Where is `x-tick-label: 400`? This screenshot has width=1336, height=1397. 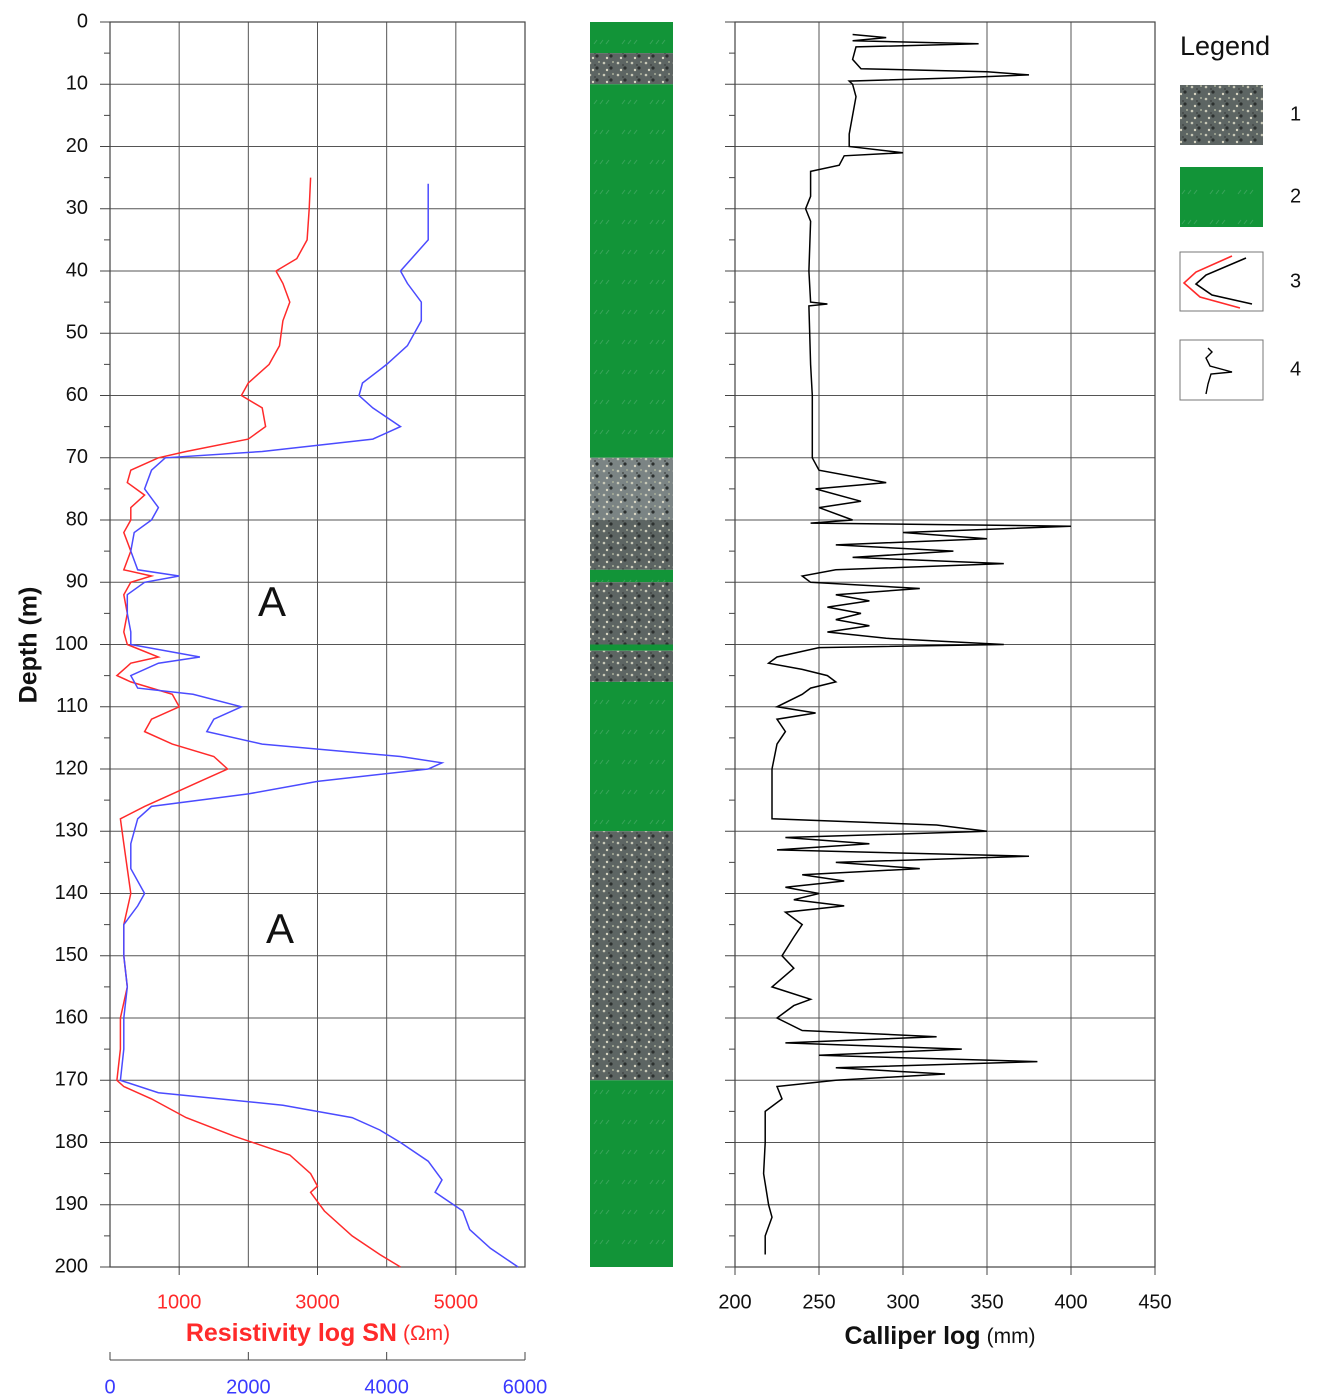 x-tick-label: 400 is located at coordinates (1070, 1302).